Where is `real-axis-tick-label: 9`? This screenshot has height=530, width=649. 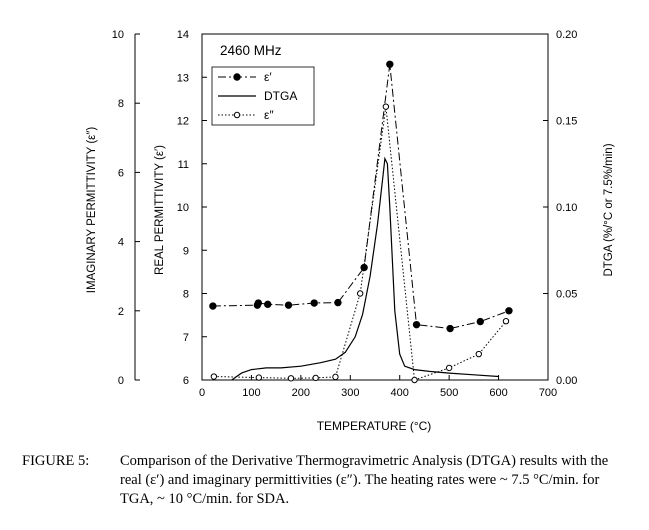 real-axis-tick-label: 9 is located at coordinates (186, 251).